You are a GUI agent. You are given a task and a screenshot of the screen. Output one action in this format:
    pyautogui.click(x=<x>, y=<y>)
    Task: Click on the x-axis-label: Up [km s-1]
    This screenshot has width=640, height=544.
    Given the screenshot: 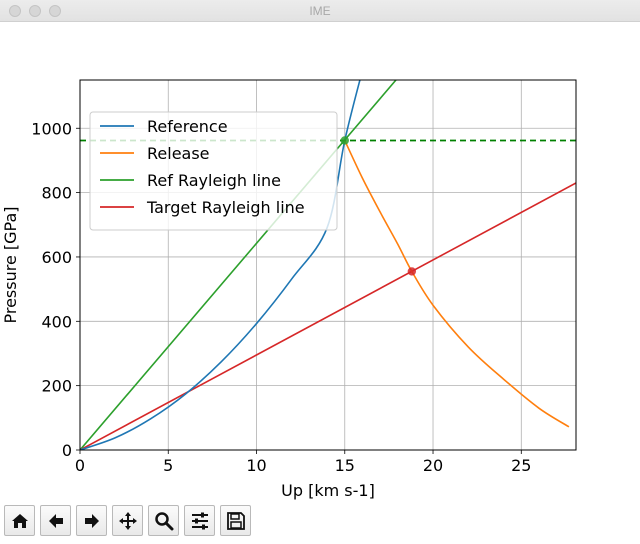 What is the action you would take?
    pyautogui.click(x=328, y=490)
    